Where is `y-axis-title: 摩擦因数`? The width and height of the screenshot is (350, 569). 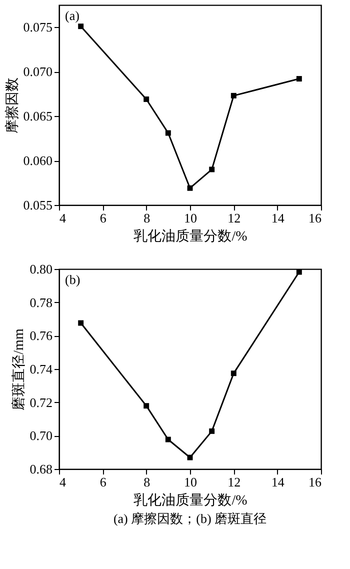
y-axis-title: 摩擦因数 is located at coordinates (12, 106).